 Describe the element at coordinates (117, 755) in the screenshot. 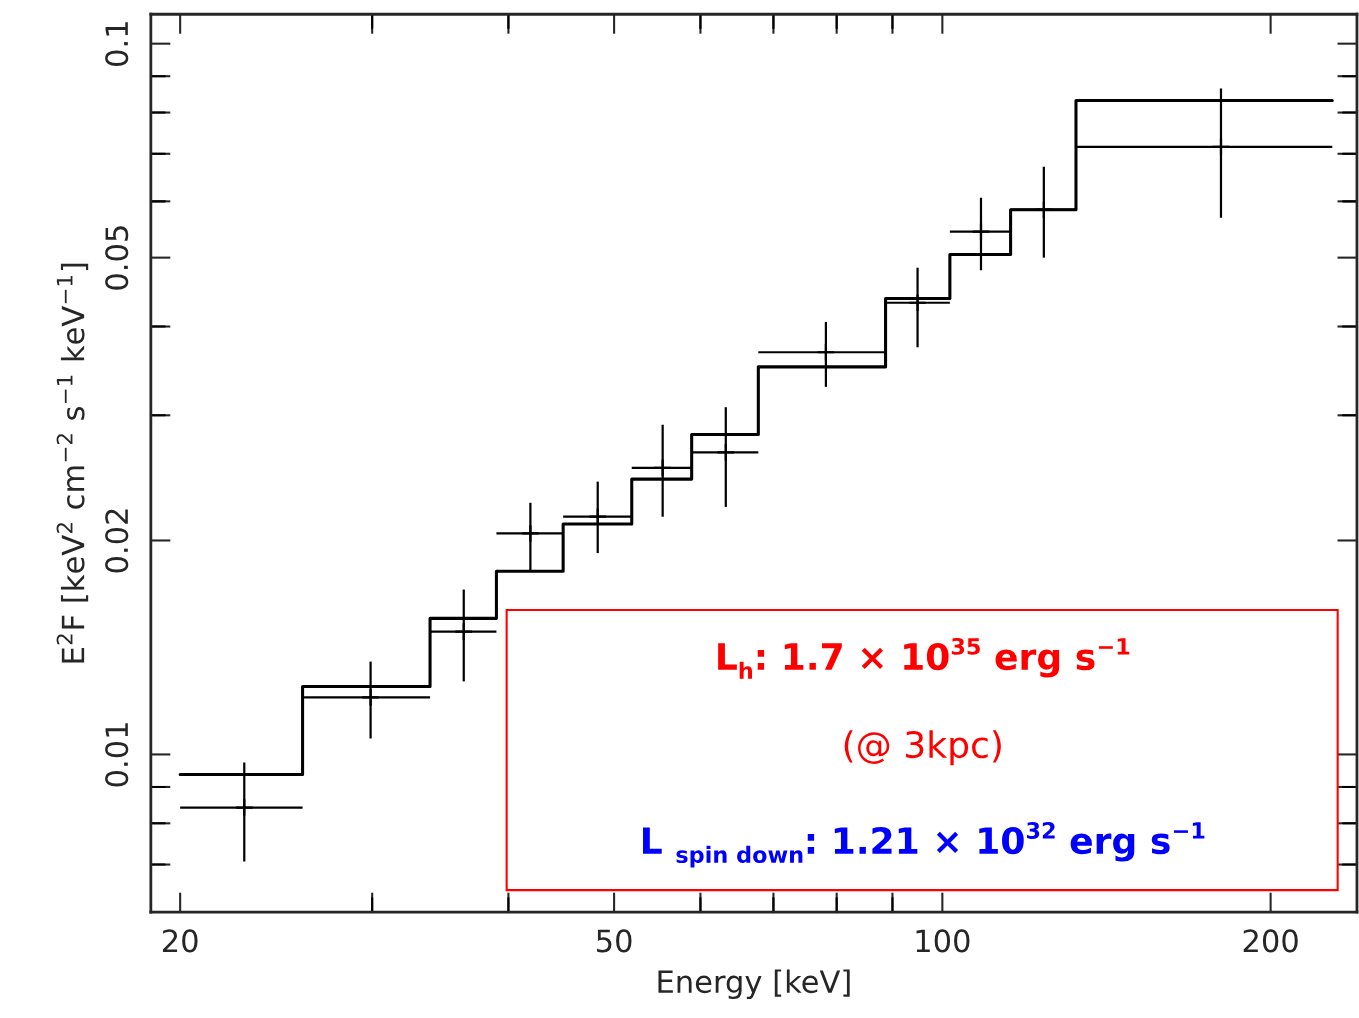

I see `y-tick-label: 0.01` at that location.